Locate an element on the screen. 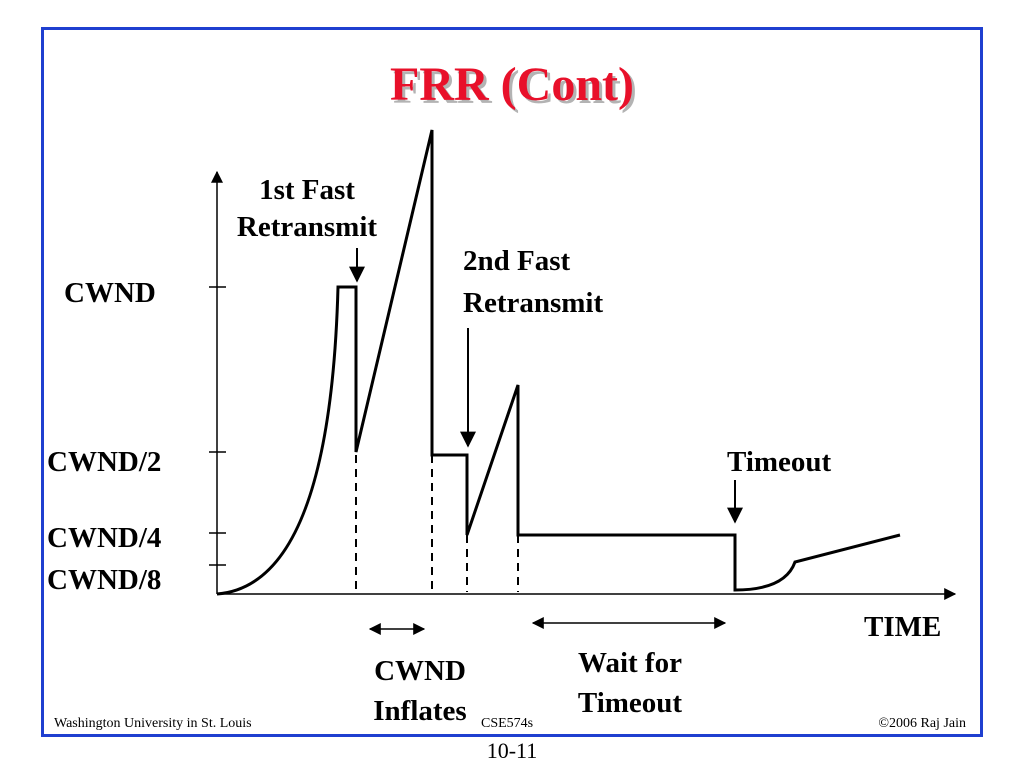 The width and height of the screenshot is (1024, 768). page-number: 10-11 is located at coordinates (512, 750).